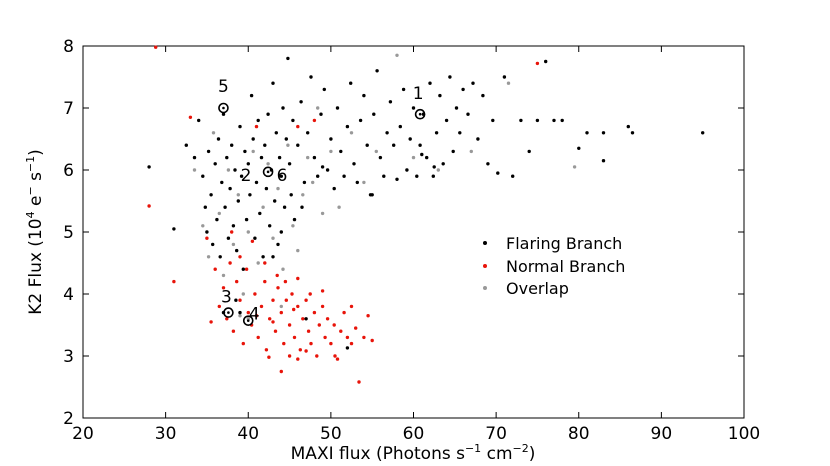  What do you see at coordinates (413, 453) in the screenshot?
I see `x-axis-title: MAXI flux (Photons s−1 cm−2)` at bounding box center [413, 453].